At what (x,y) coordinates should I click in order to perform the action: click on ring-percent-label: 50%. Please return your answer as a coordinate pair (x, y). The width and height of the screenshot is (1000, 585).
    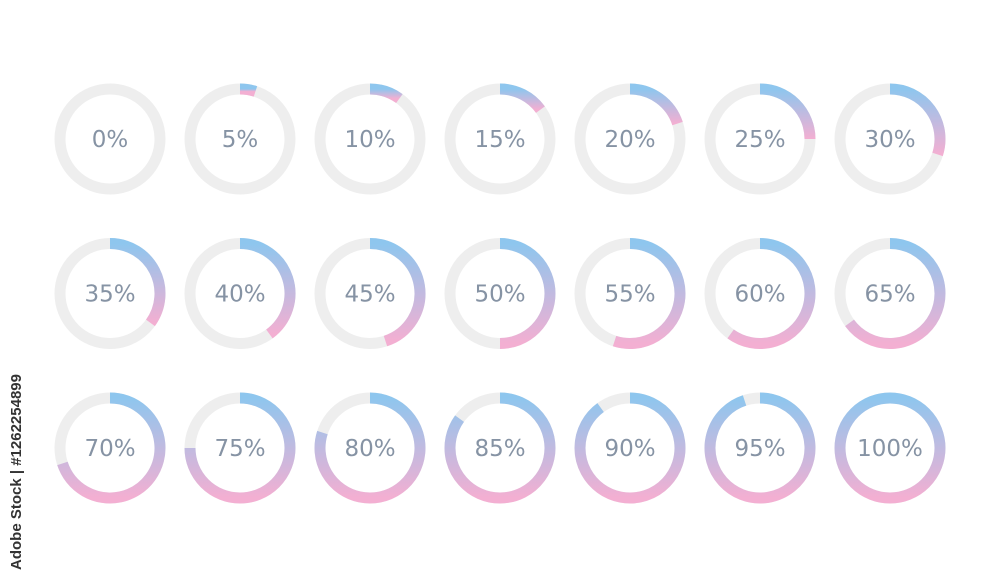
    Looking at the image, I should click on (499, 295).